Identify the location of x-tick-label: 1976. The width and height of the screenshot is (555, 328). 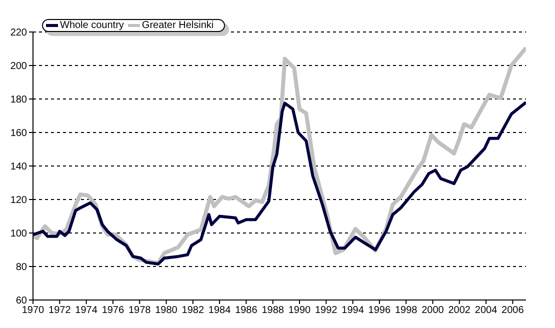
(113, 310).